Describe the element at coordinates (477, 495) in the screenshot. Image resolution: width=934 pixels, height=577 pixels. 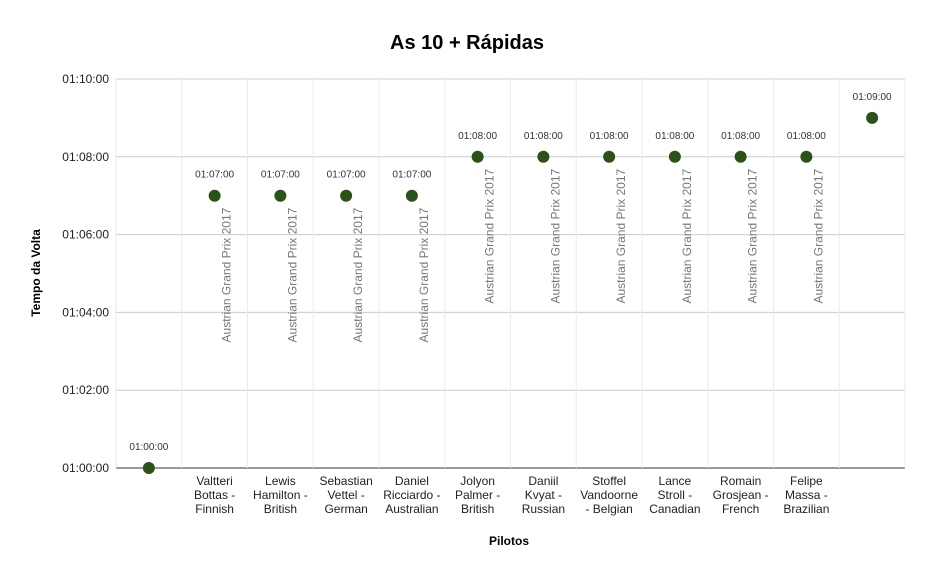
I see `x-category-label: Jolyon Palmer -British` at that location.